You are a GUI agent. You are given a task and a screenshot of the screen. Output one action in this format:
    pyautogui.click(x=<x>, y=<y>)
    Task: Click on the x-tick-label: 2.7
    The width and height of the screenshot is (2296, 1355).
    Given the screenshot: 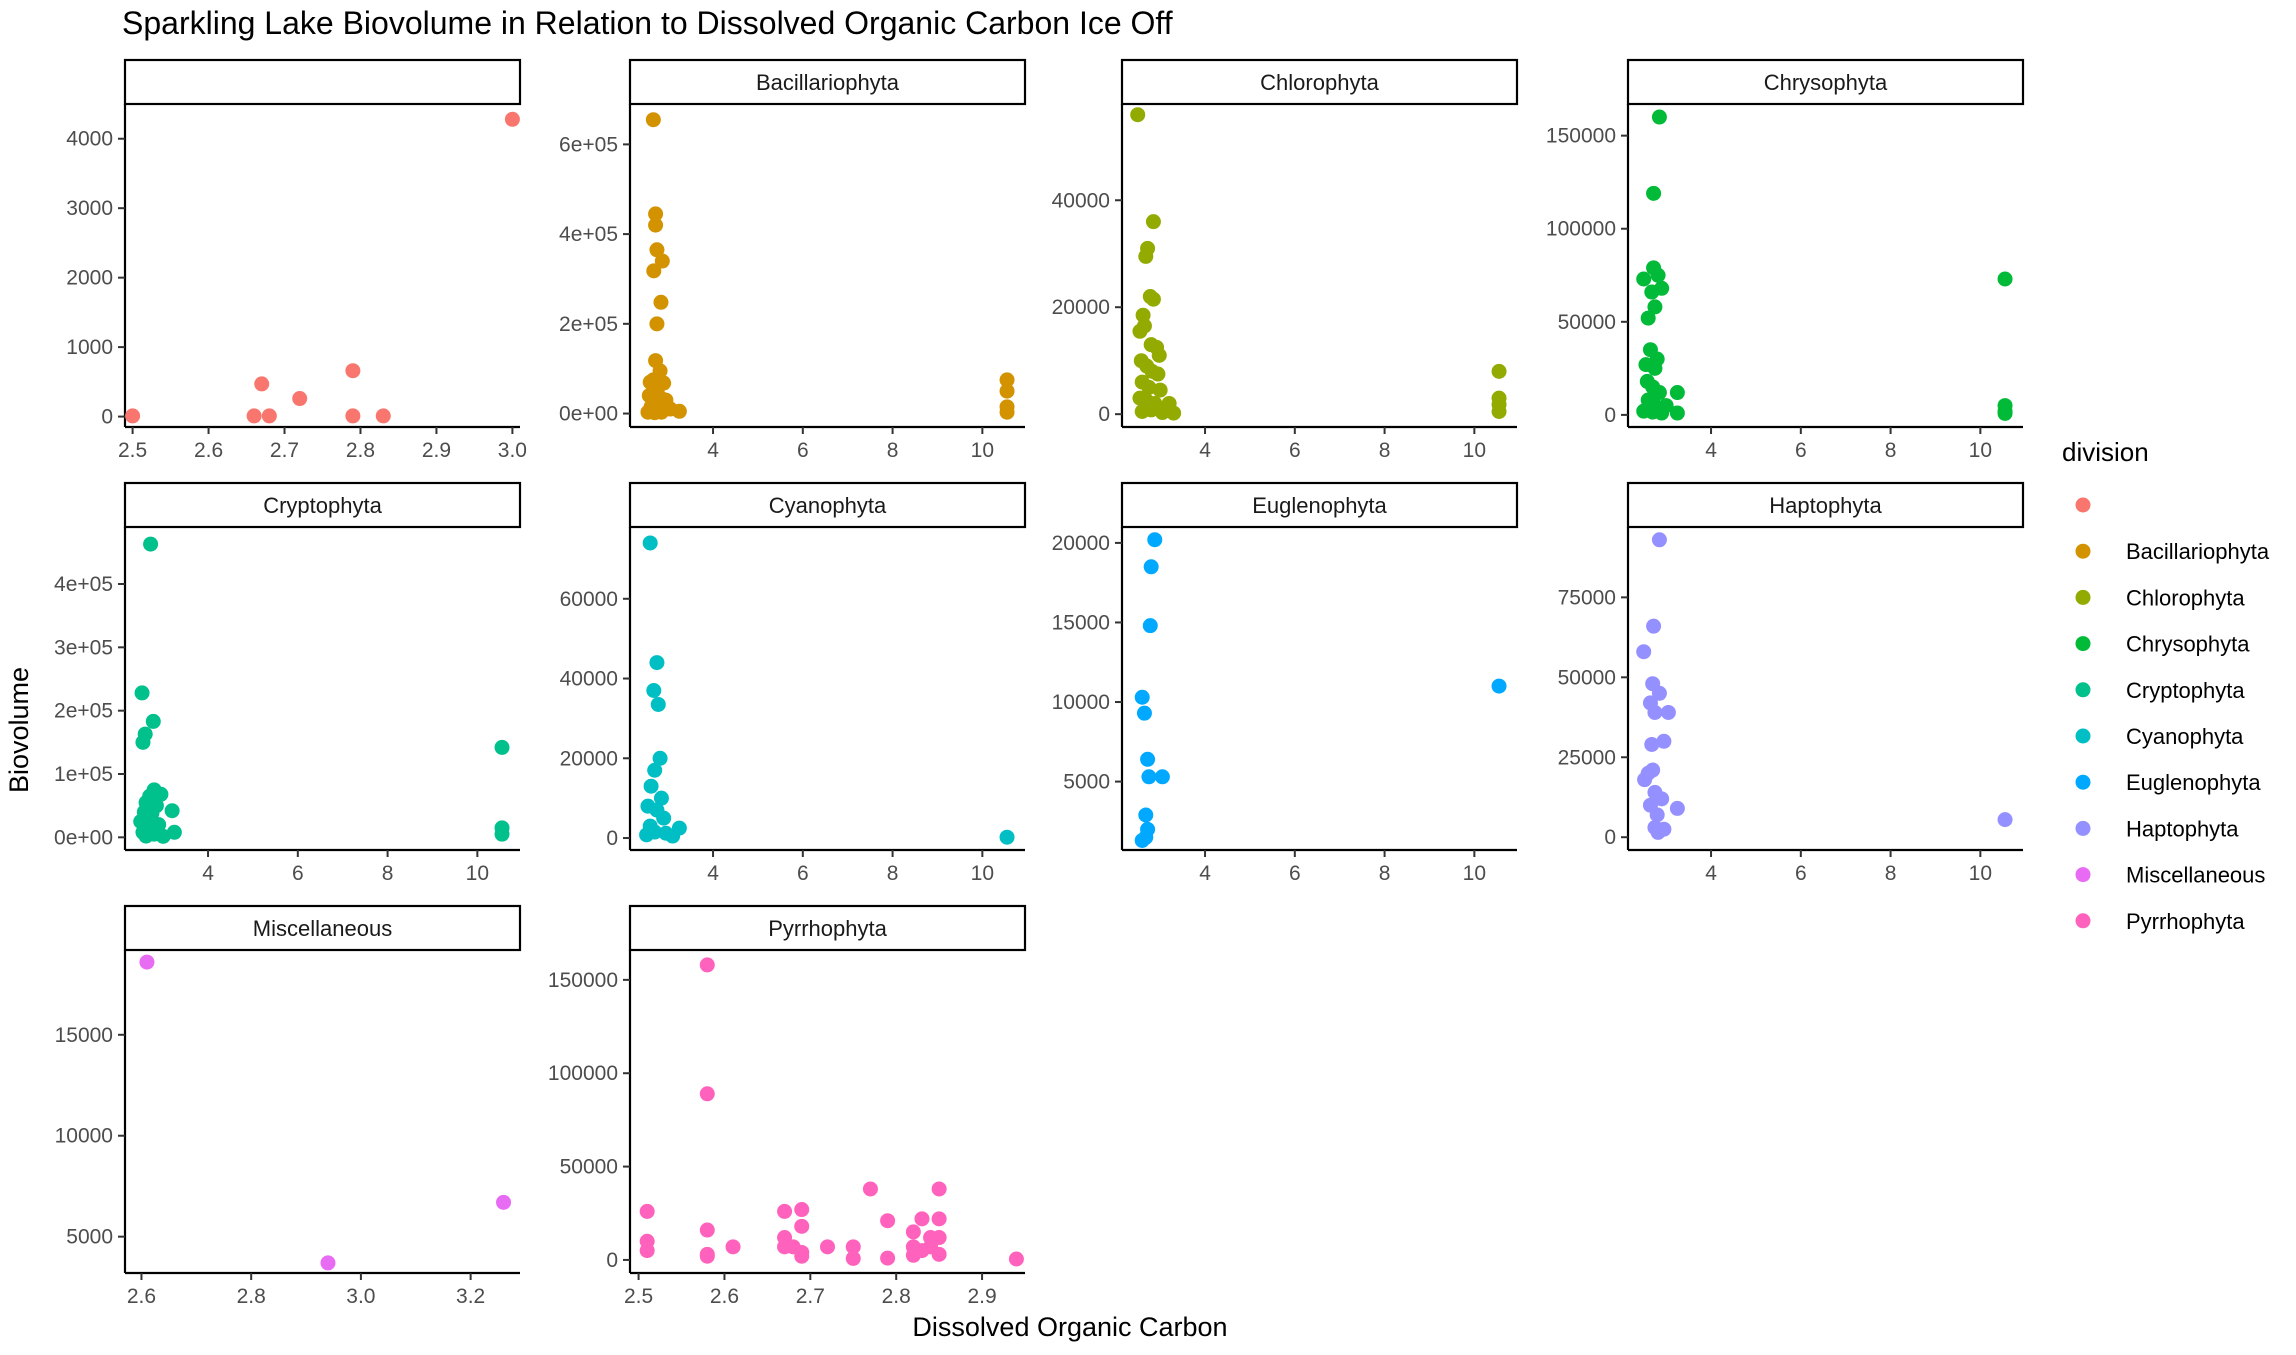 What is the action you would take?
    pyautogui.click(x=284, y=450)
    